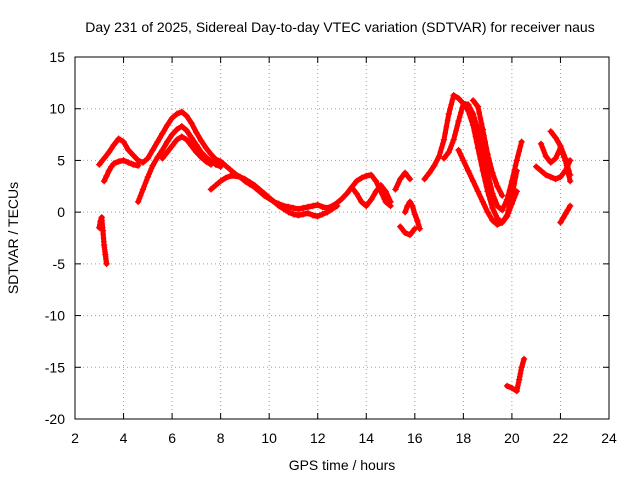 Image resolution: width=640 pixels, height=480 pixels. What do you see at coordinates (61, 160) in the screenshot?
I see `y-tick-label: 5` at bounding box center [61, 160].